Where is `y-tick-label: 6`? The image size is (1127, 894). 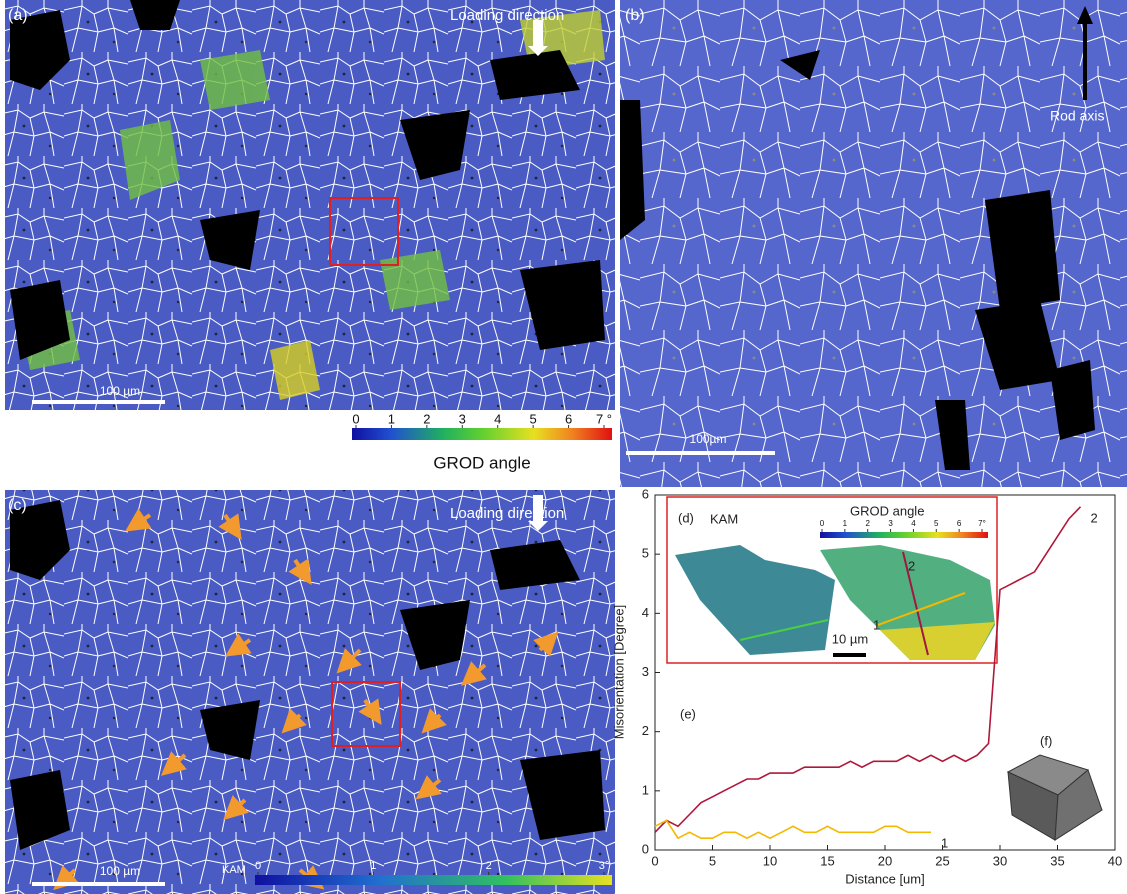 y-tick-label: 6 is located at coordinates (645, 493).